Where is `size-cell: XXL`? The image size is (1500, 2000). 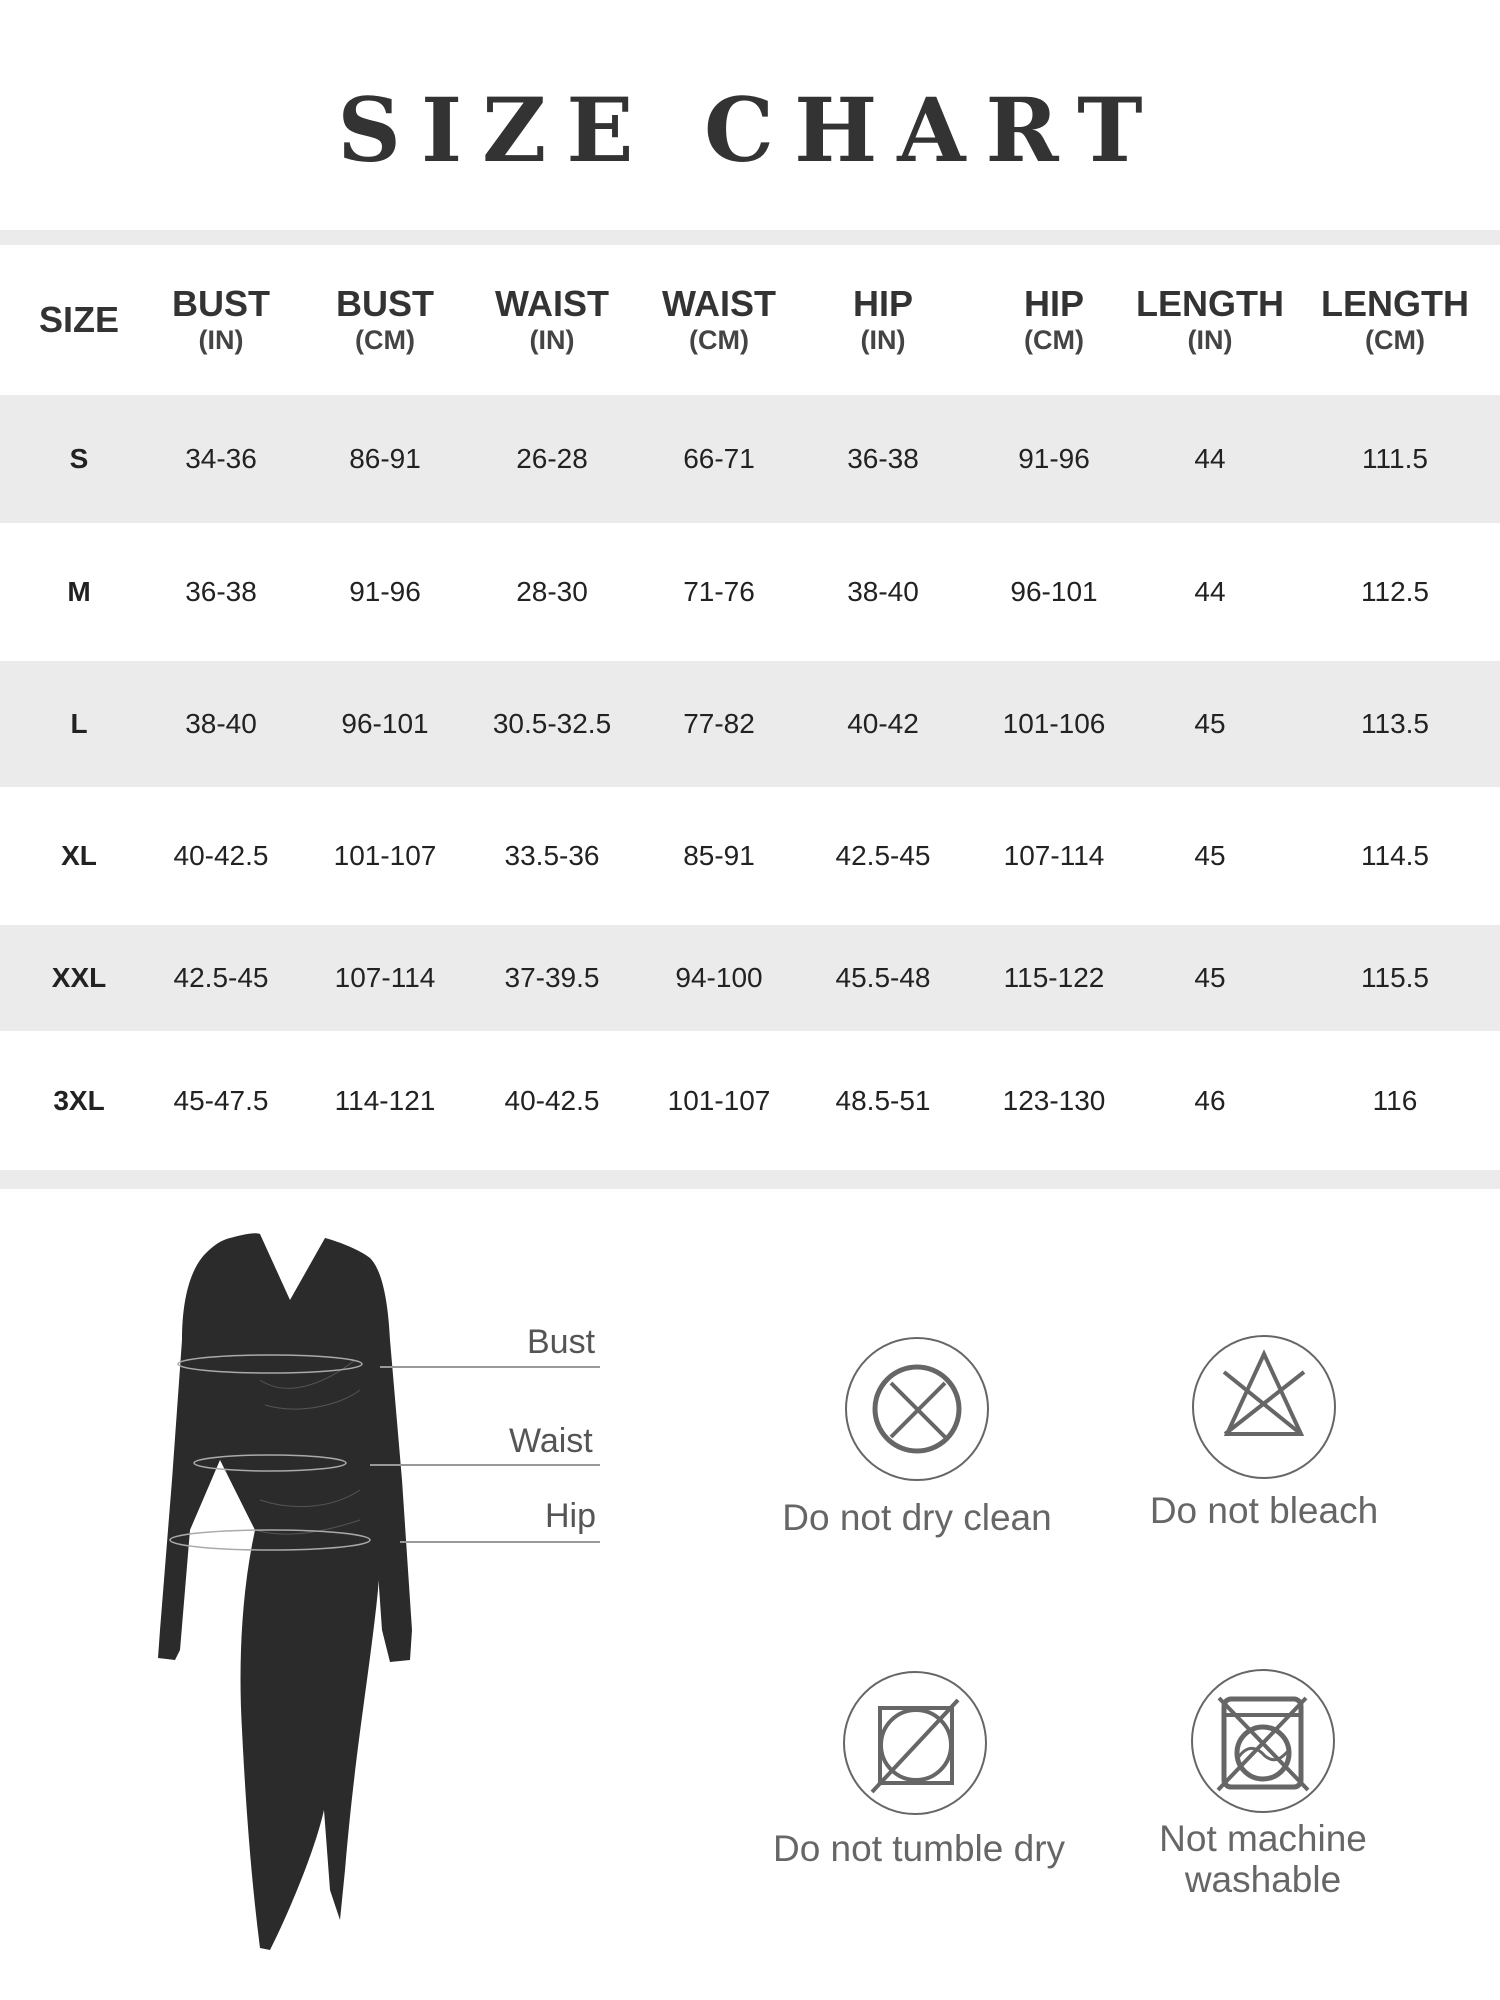 size-cell: XXL is located at coordinates (79, 977).